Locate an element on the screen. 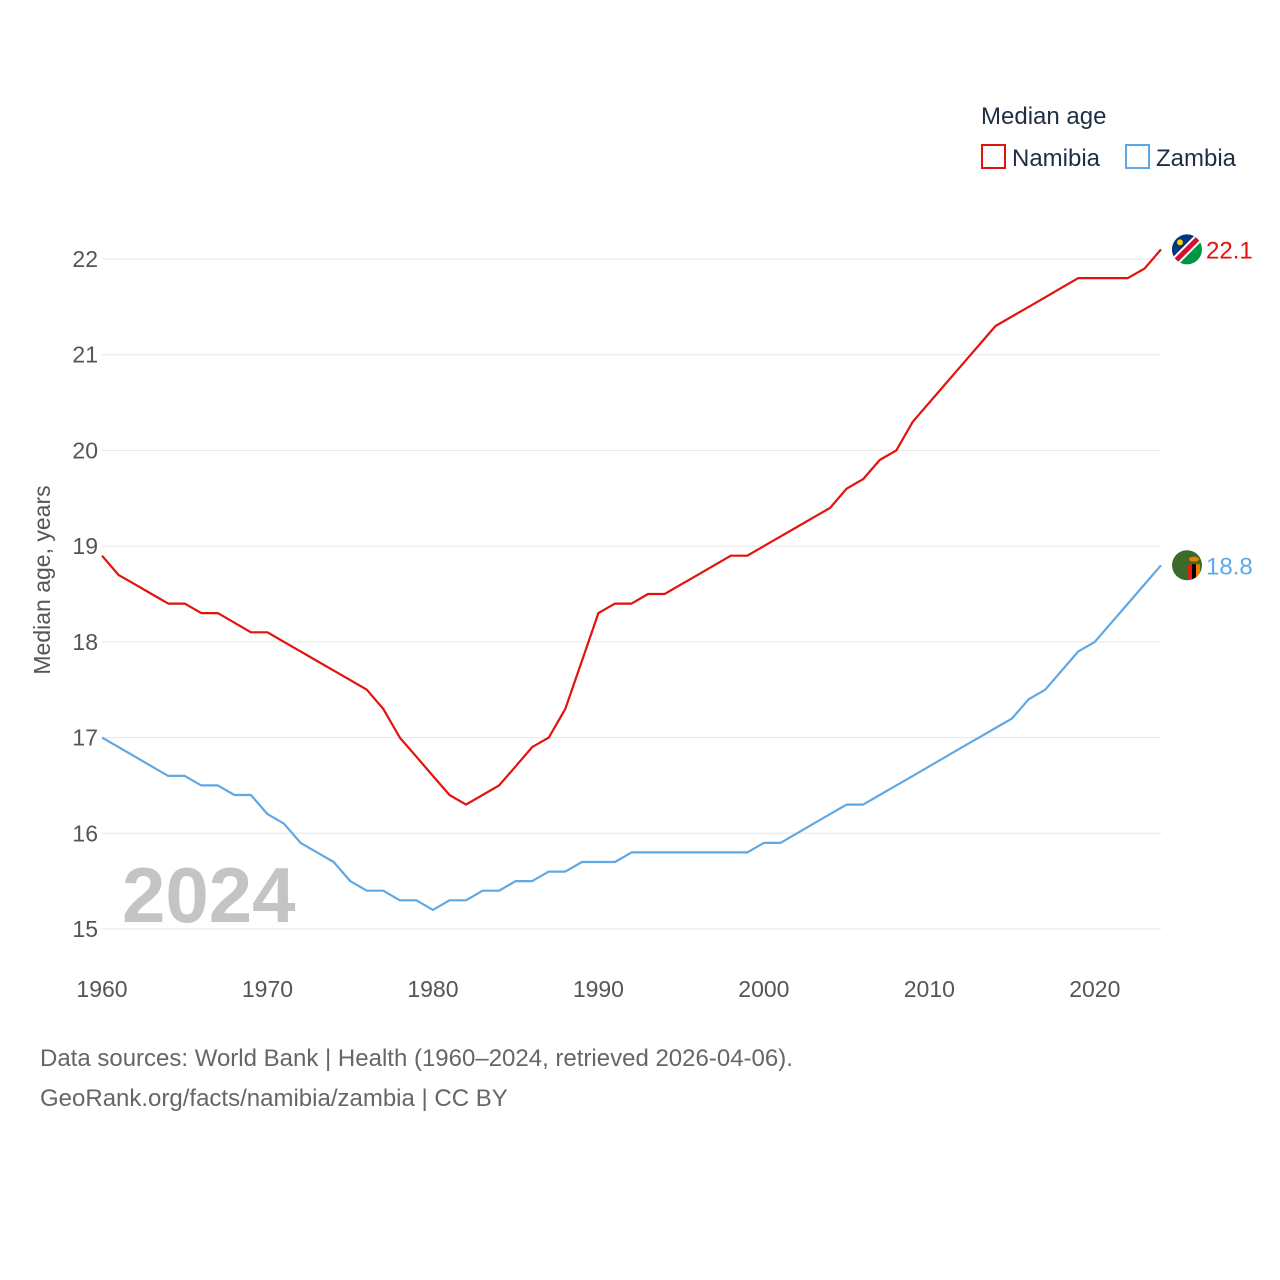  legend-swatch-zambia is located at coordinates (1137, 156).